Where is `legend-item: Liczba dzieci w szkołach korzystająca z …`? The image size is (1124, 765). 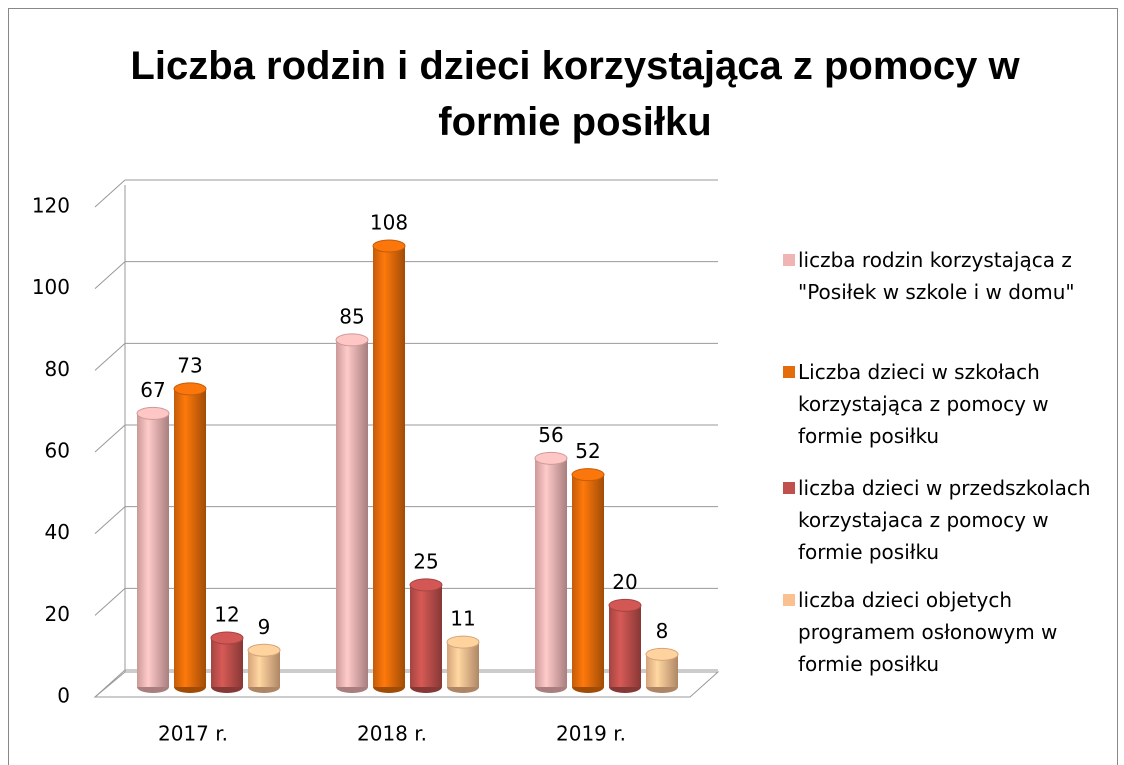 legend-item: Liczba dzieci w szkołach korzystająca z … is located at coordinates (948, 404).